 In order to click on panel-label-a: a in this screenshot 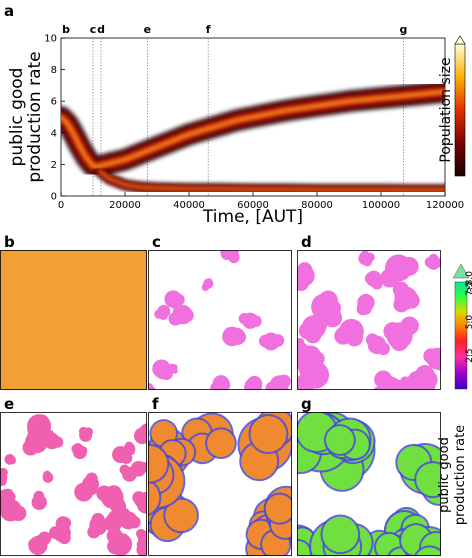, I will do `click(9, 11)`.